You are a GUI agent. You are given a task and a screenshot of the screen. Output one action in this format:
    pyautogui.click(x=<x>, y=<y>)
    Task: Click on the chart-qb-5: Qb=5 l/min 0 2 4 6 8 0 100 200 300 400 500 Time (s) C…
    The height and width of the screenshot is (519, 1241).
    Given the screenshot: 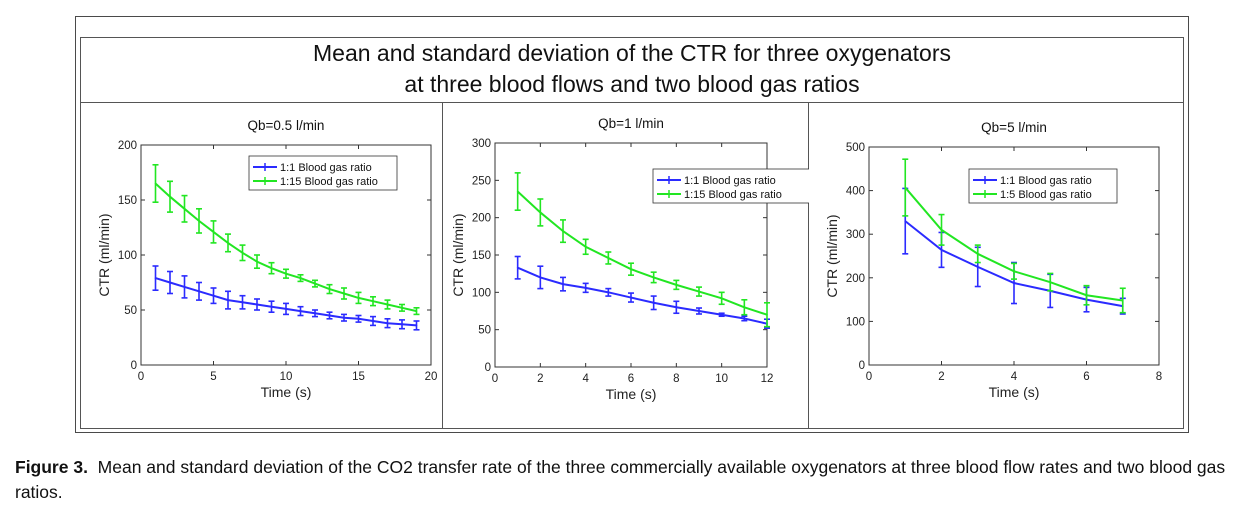 What is the action you would take?
    pyautogui.click(x=993, y=260)
    